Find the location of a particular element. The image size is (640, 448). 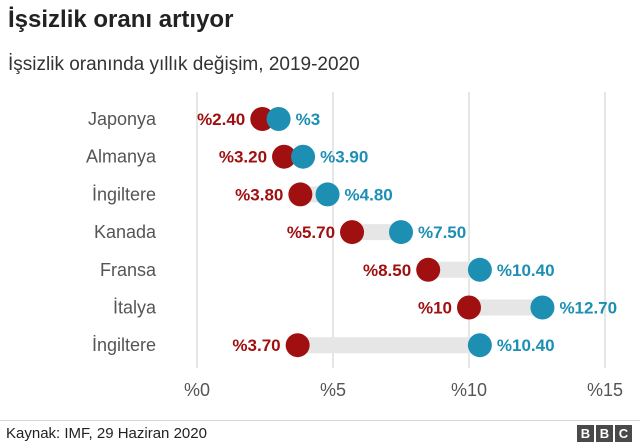

value-label-2020: %4.80 is located at coordinates (369, 194).